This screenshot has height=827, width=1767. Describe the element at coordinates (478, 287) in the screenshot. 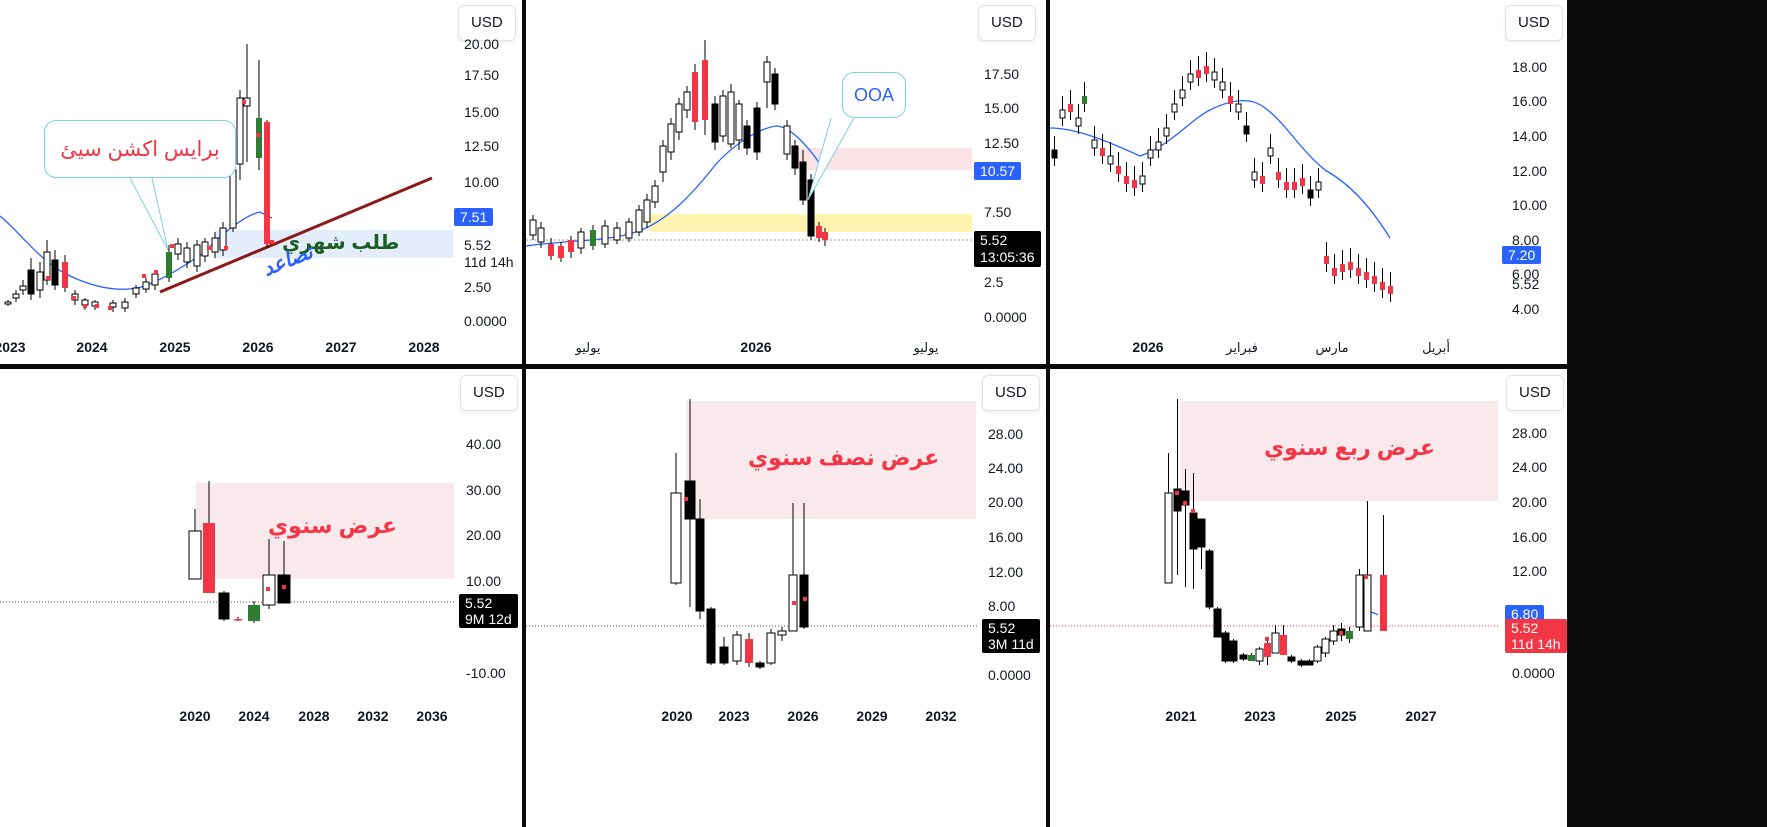

I see `y-tick: 2.50` at that location.